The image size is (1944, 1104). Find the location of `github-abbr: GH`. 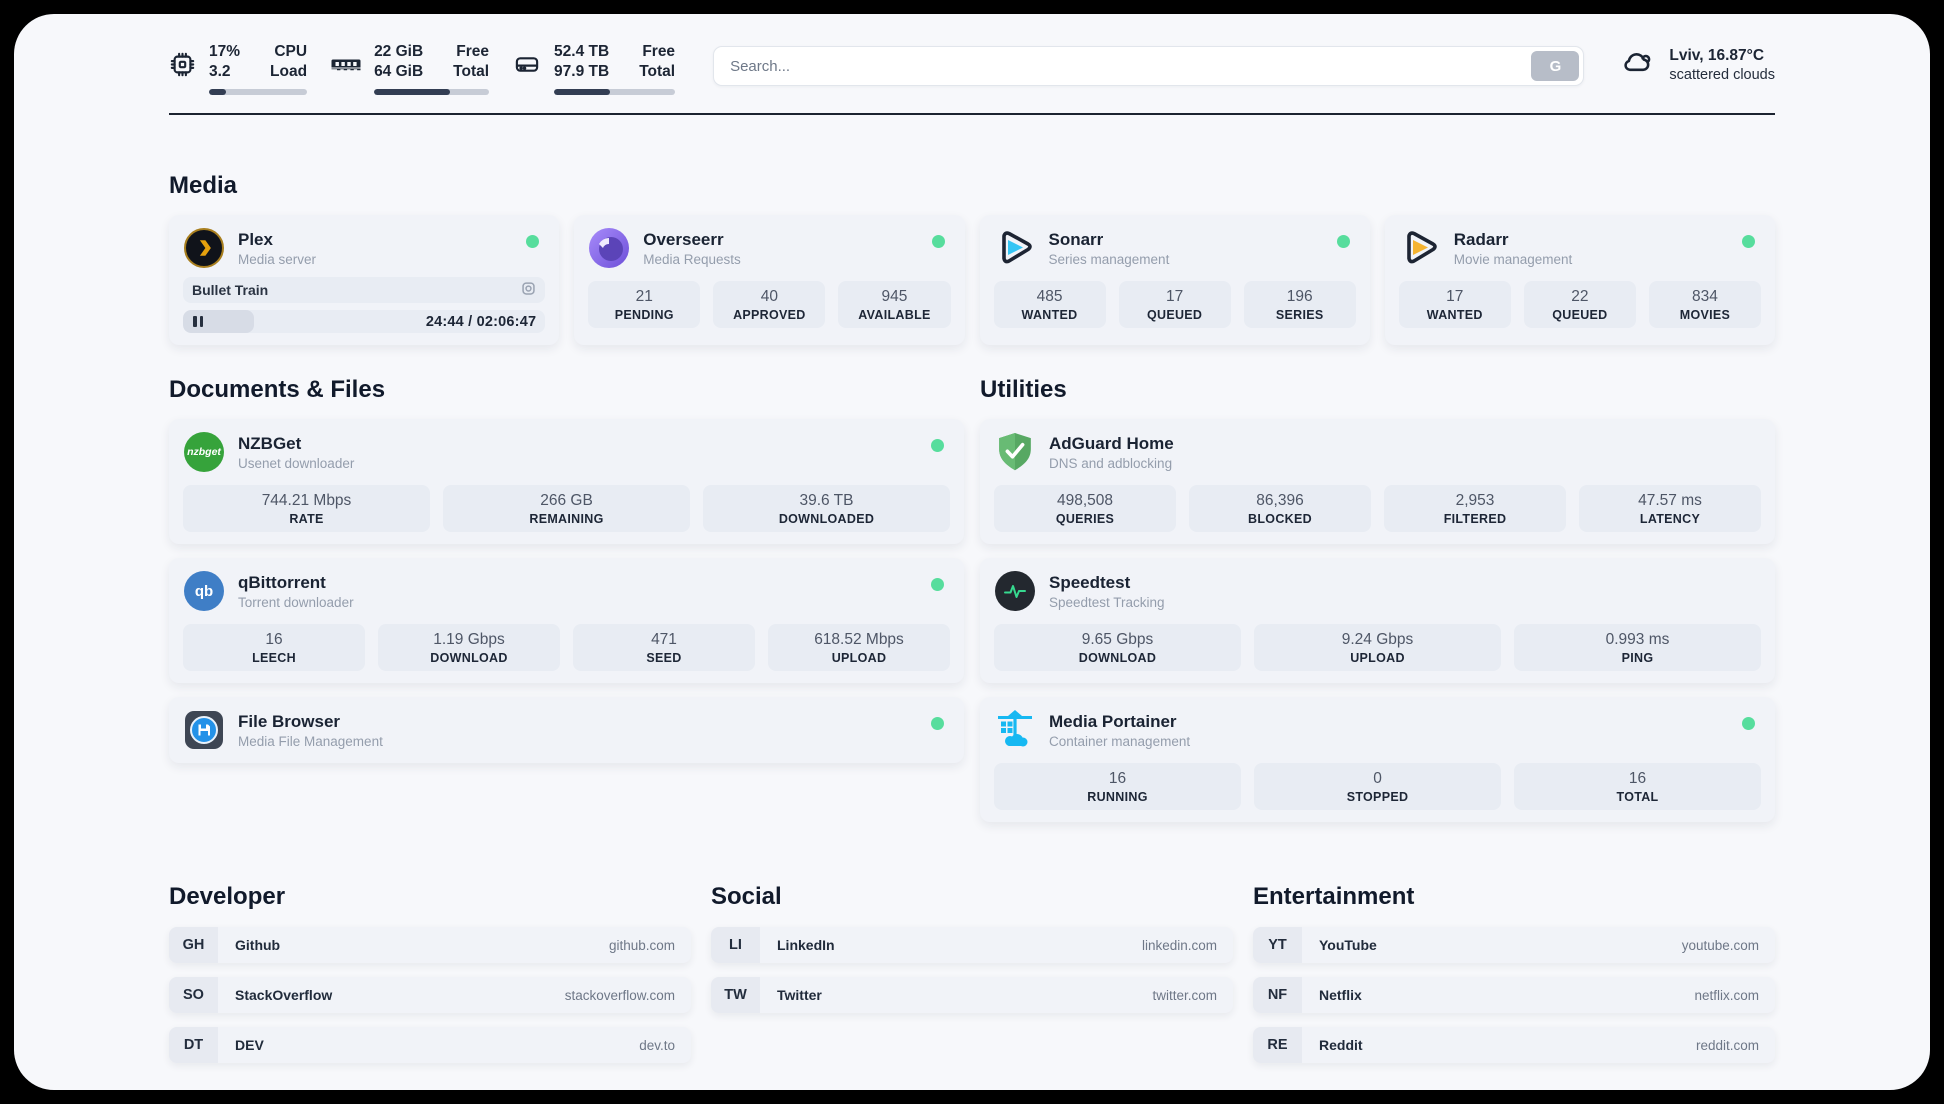

github-abbr: GH is located at coordinates (193, 945).